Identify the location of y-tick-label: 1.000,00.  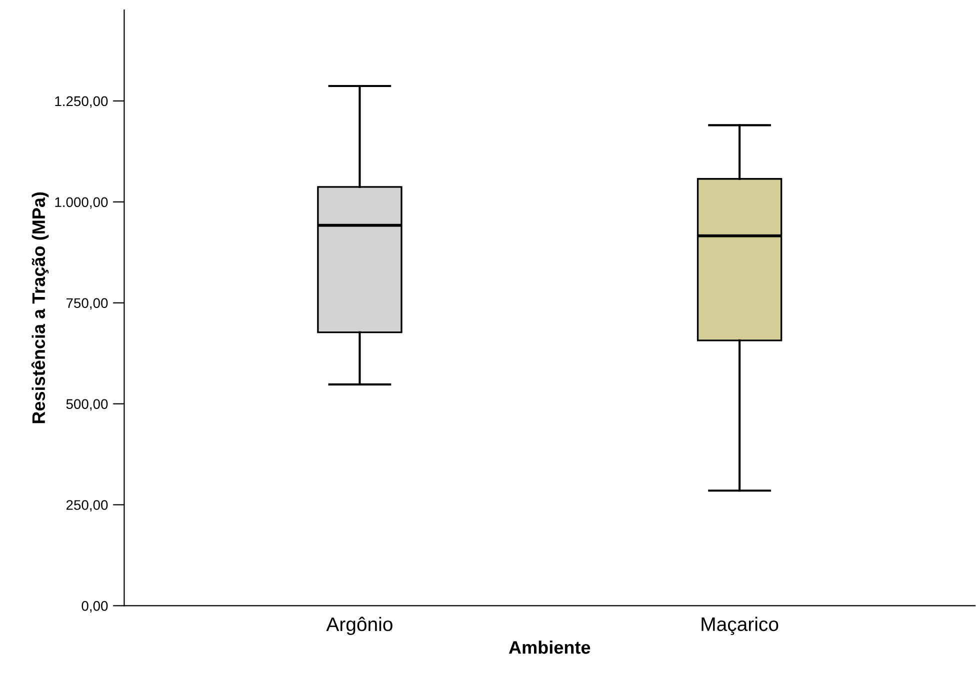
(81, 203).